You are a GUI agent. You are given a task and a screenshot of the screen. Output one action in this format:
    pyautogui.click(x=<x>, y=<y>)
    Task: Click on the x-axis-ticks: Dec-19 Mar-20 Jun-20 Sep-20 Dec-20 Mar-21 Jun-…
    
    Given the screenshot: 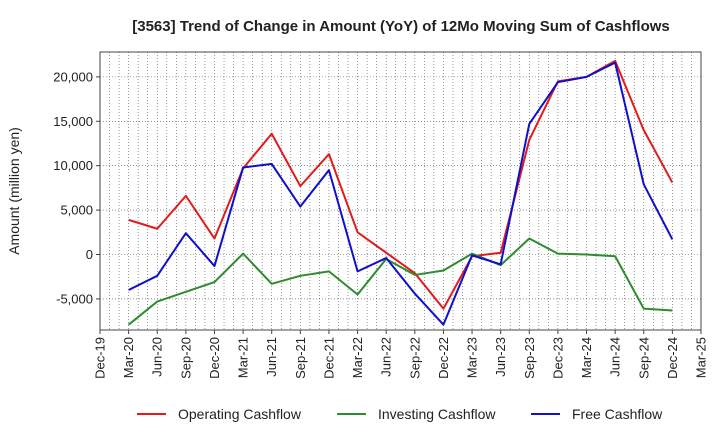 What is the action you would take?
    pyautogui.click(x=401, y=354)
    